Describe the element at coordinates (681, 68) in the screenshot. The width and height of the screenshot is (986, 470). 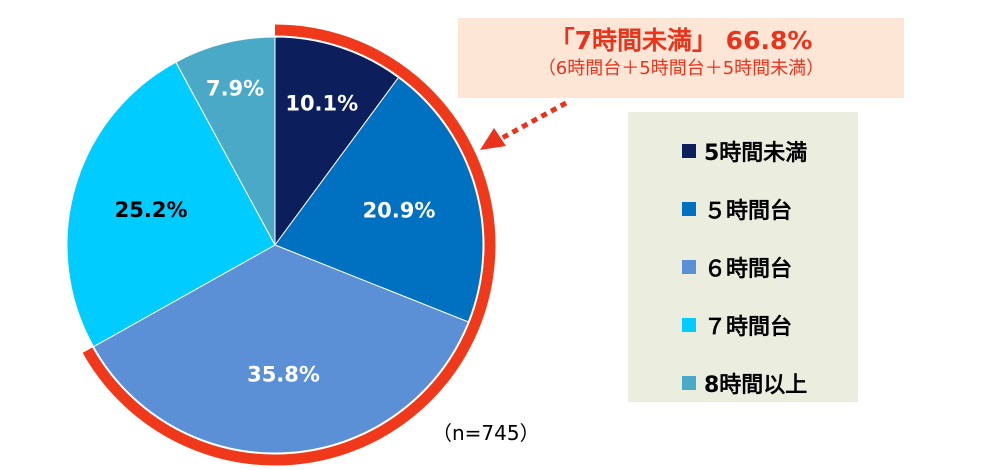
I see `callout-subtitle: （6時間台＋5時間台＋5時間未満）` at that location.